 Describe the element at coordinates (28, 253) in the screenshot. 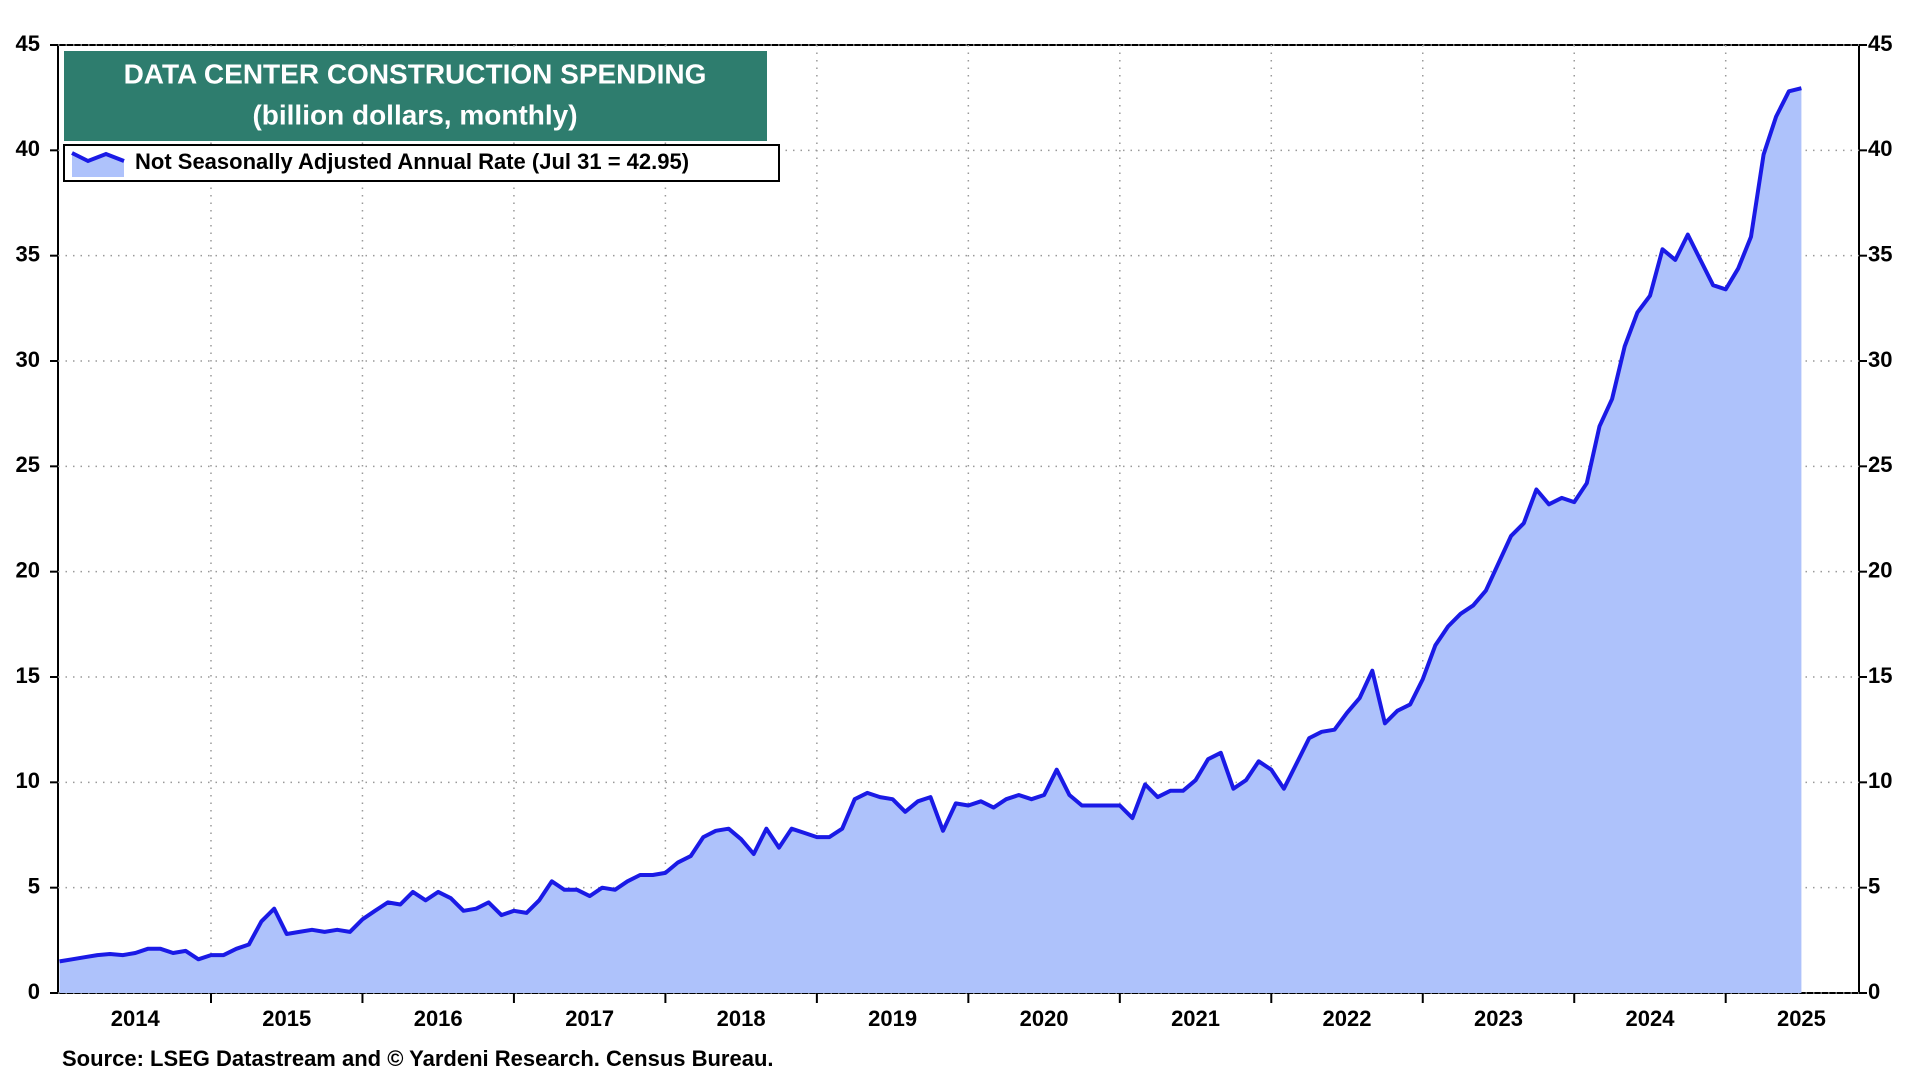

I see `y-tick-label: 35` at that location.